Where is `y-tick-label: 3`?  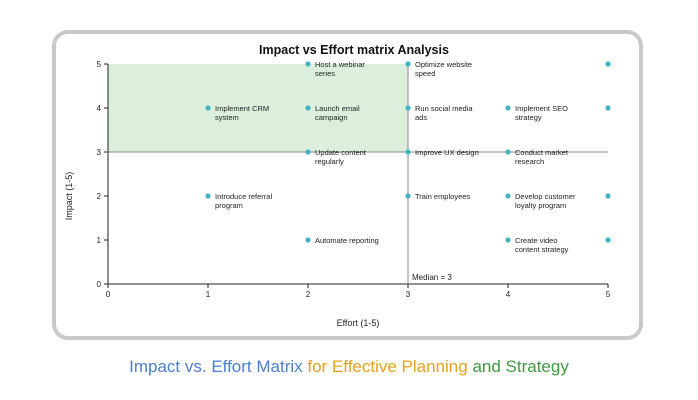
y-tick-label: 3 is located at coordinates (99, 152).